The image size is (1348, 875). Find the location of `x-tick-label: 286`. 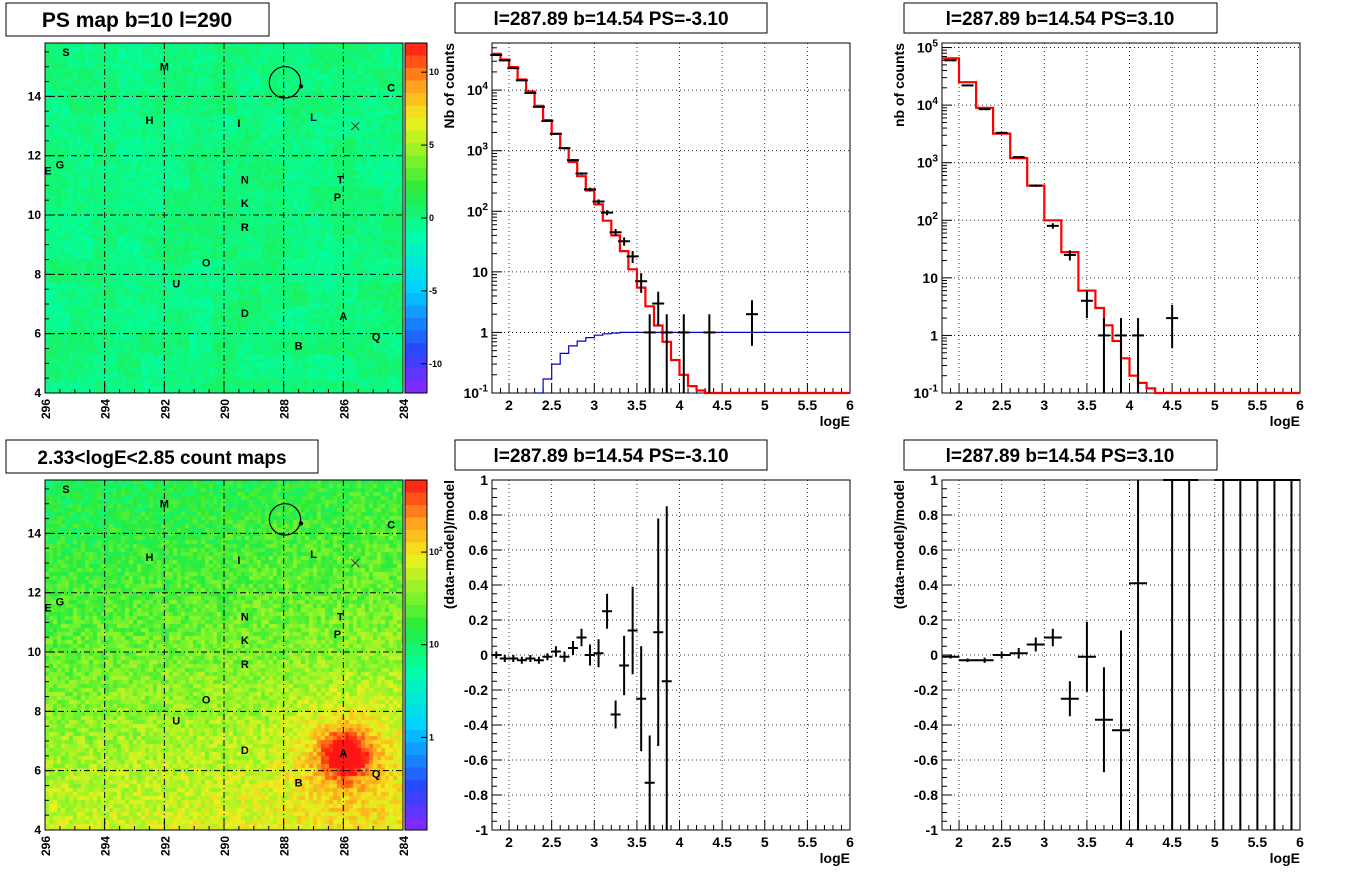

x-tick-label: 286 is located at coordinates (344, 409).